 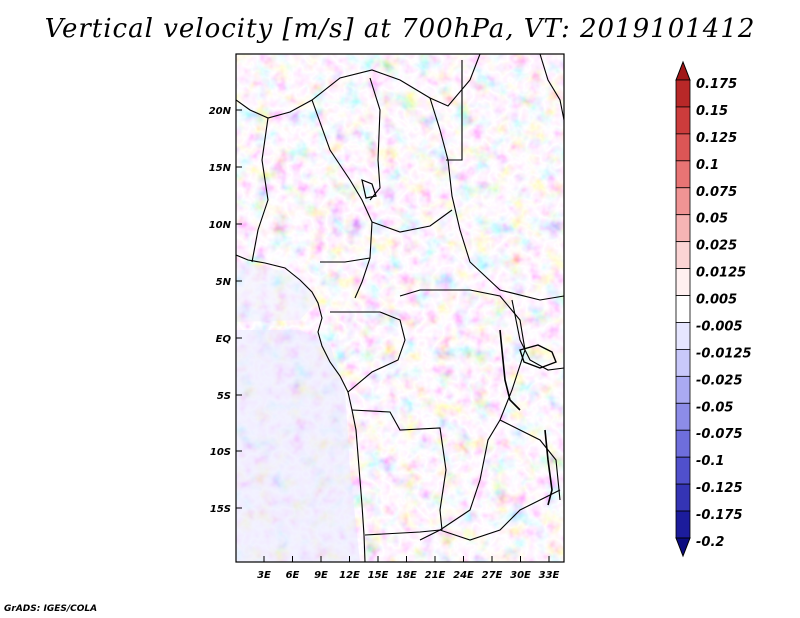 What do you see at coordinates (530, 460) in the screenshot?
I see `border-l` at bounding box center [530, 460].